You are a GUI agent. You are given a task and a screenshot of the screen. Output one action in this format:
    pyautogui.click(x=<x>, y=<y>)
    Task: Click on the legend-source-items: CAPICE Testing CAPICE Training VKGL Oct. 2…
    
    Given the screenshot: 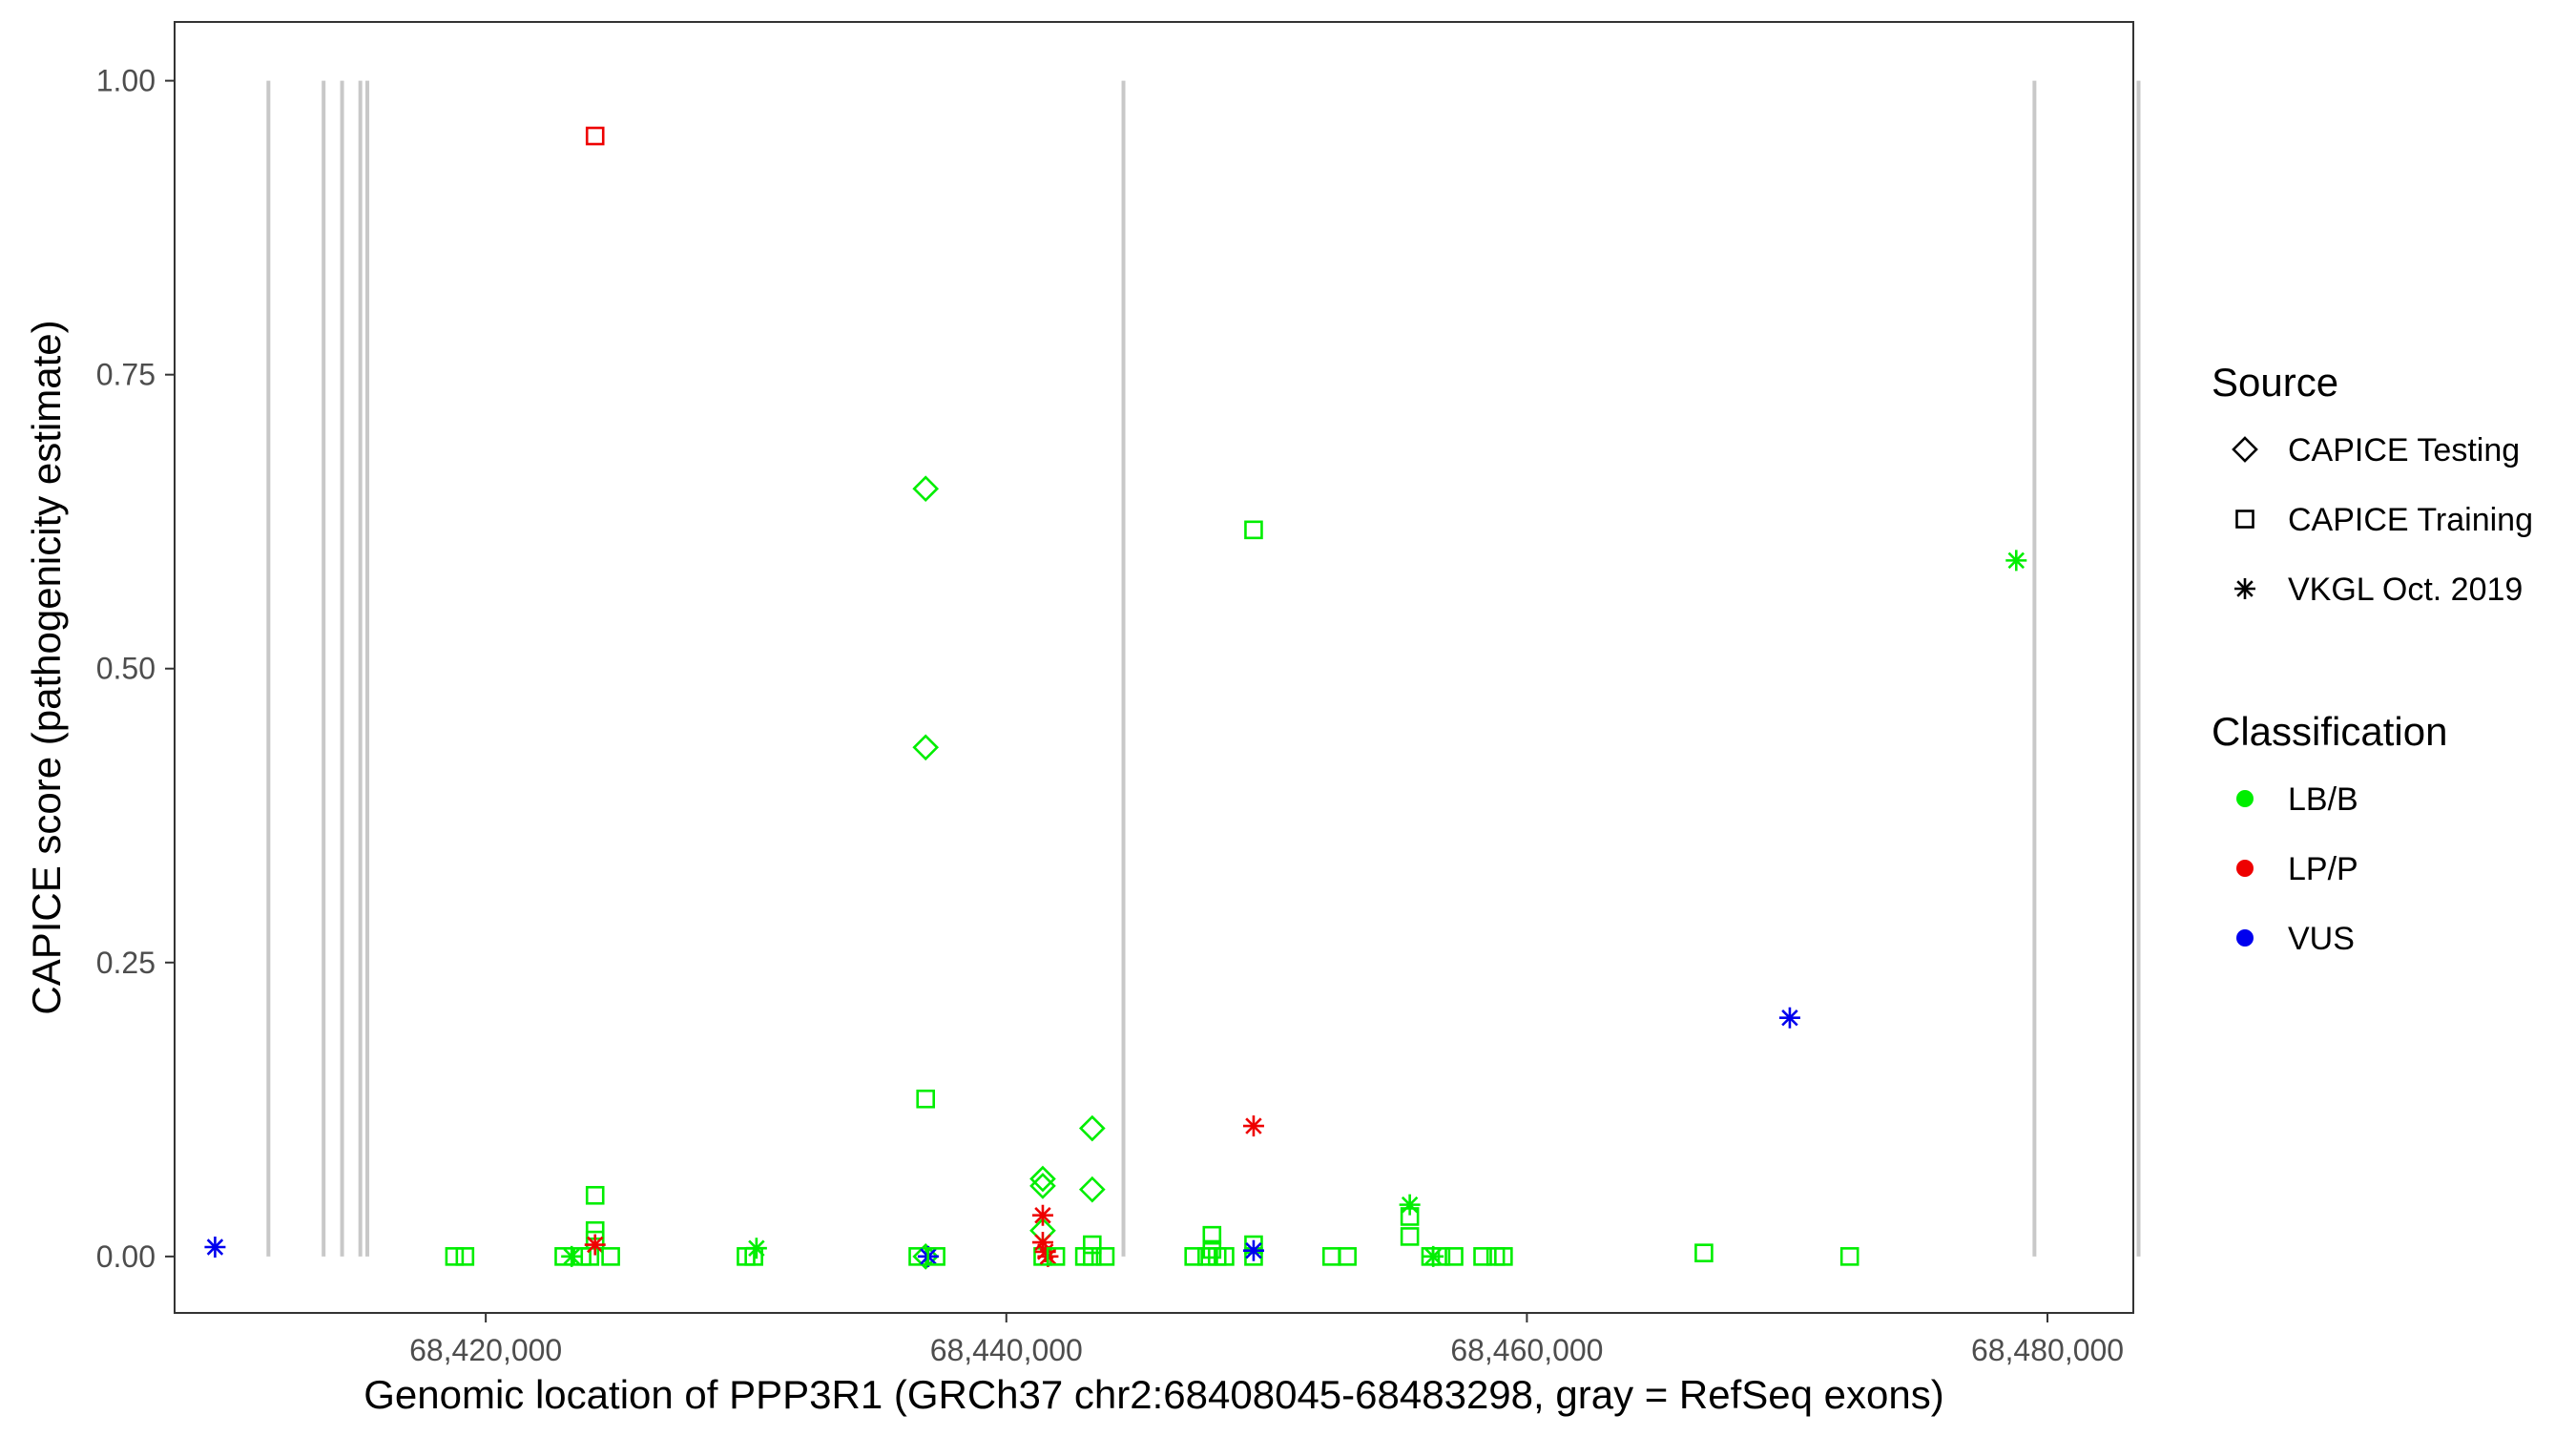 What is the action you would take?
    pyautogui.click(x=2382, y=520)
    